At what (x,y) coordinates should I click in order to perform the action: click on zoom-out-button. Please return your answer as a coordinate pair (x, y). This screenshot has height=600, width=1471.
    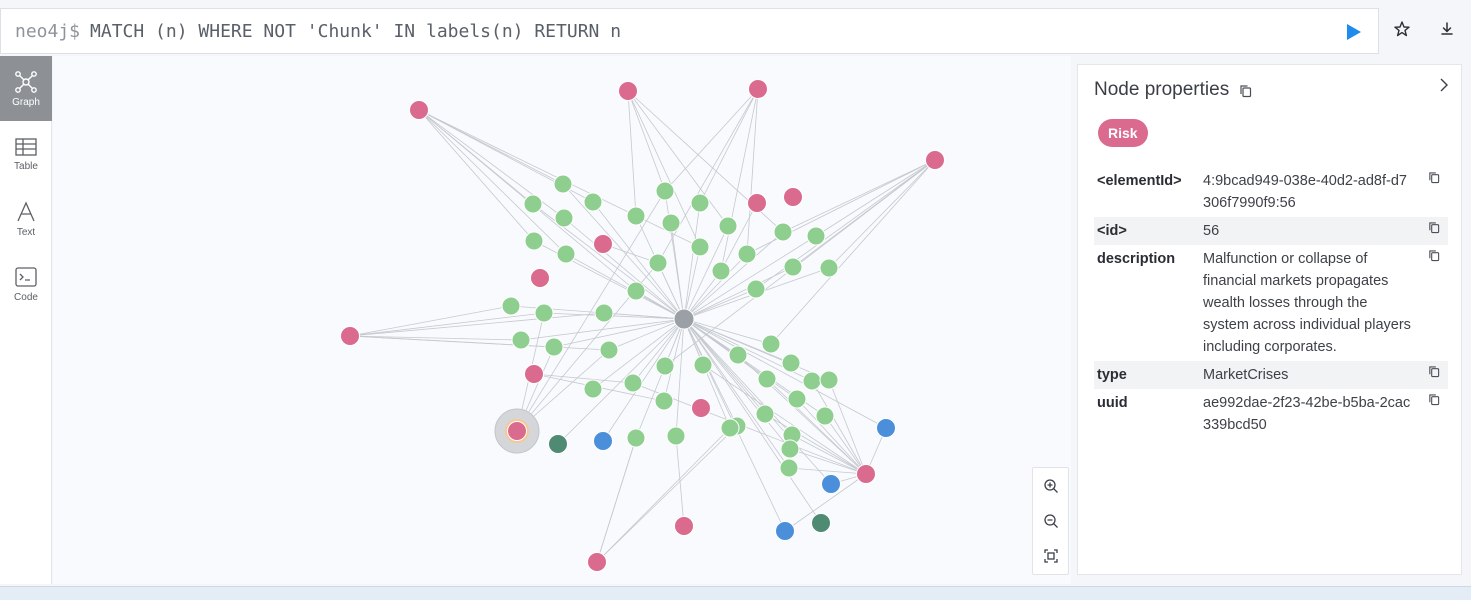
    Looking at the image, I should click on (1050, 520).